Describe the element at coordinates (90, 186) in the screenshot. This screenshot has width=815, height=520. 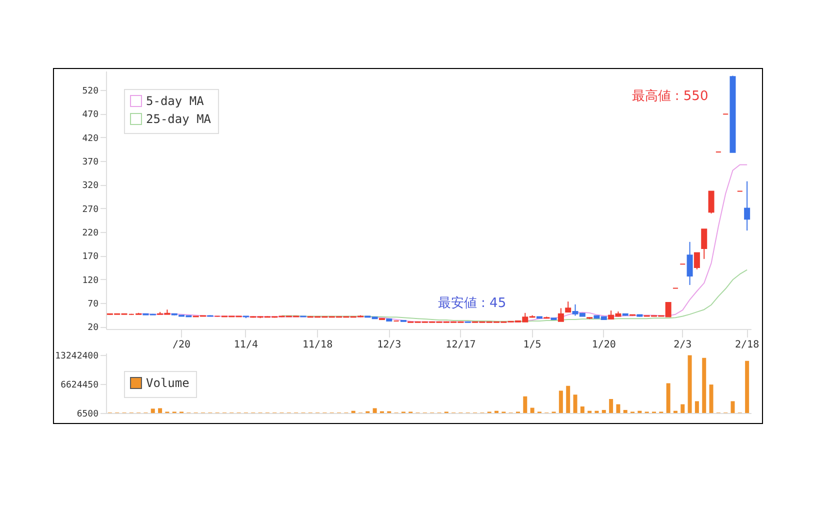
I see `y-tick-label: 320` at that location.